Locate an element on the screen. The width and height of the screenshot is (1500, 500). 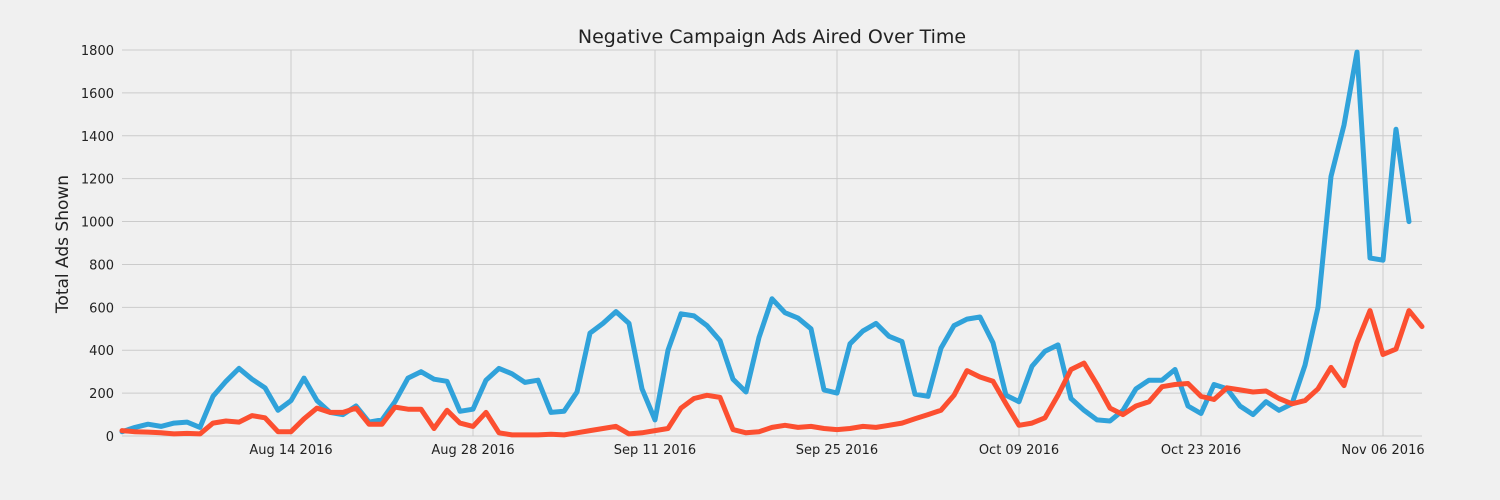
y-axis-ticks: 0 200 400 600 800 1000 1200 1400 1600 1800 is located at coordinates (97, 244).